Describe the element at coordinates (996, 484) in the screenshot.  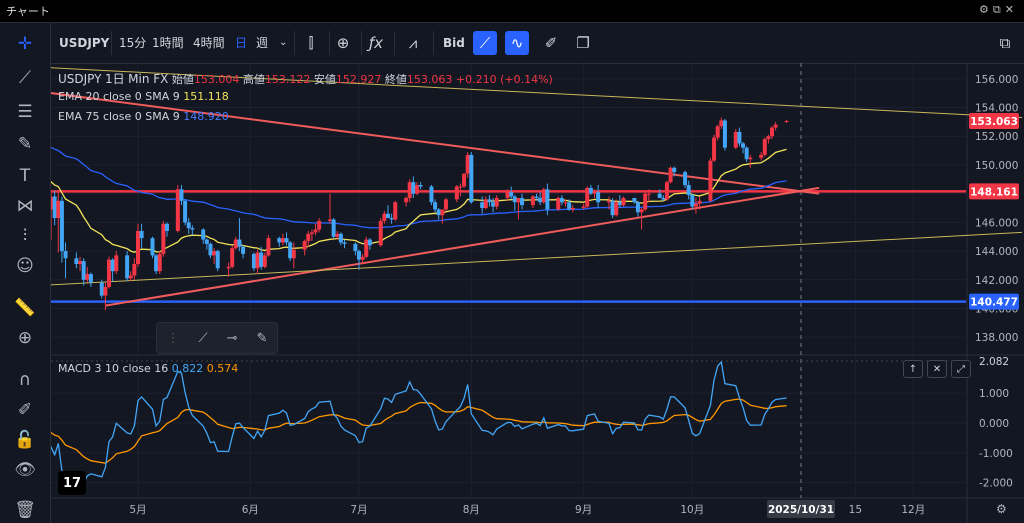
I see `y-tick-label: -2.000` at that location.